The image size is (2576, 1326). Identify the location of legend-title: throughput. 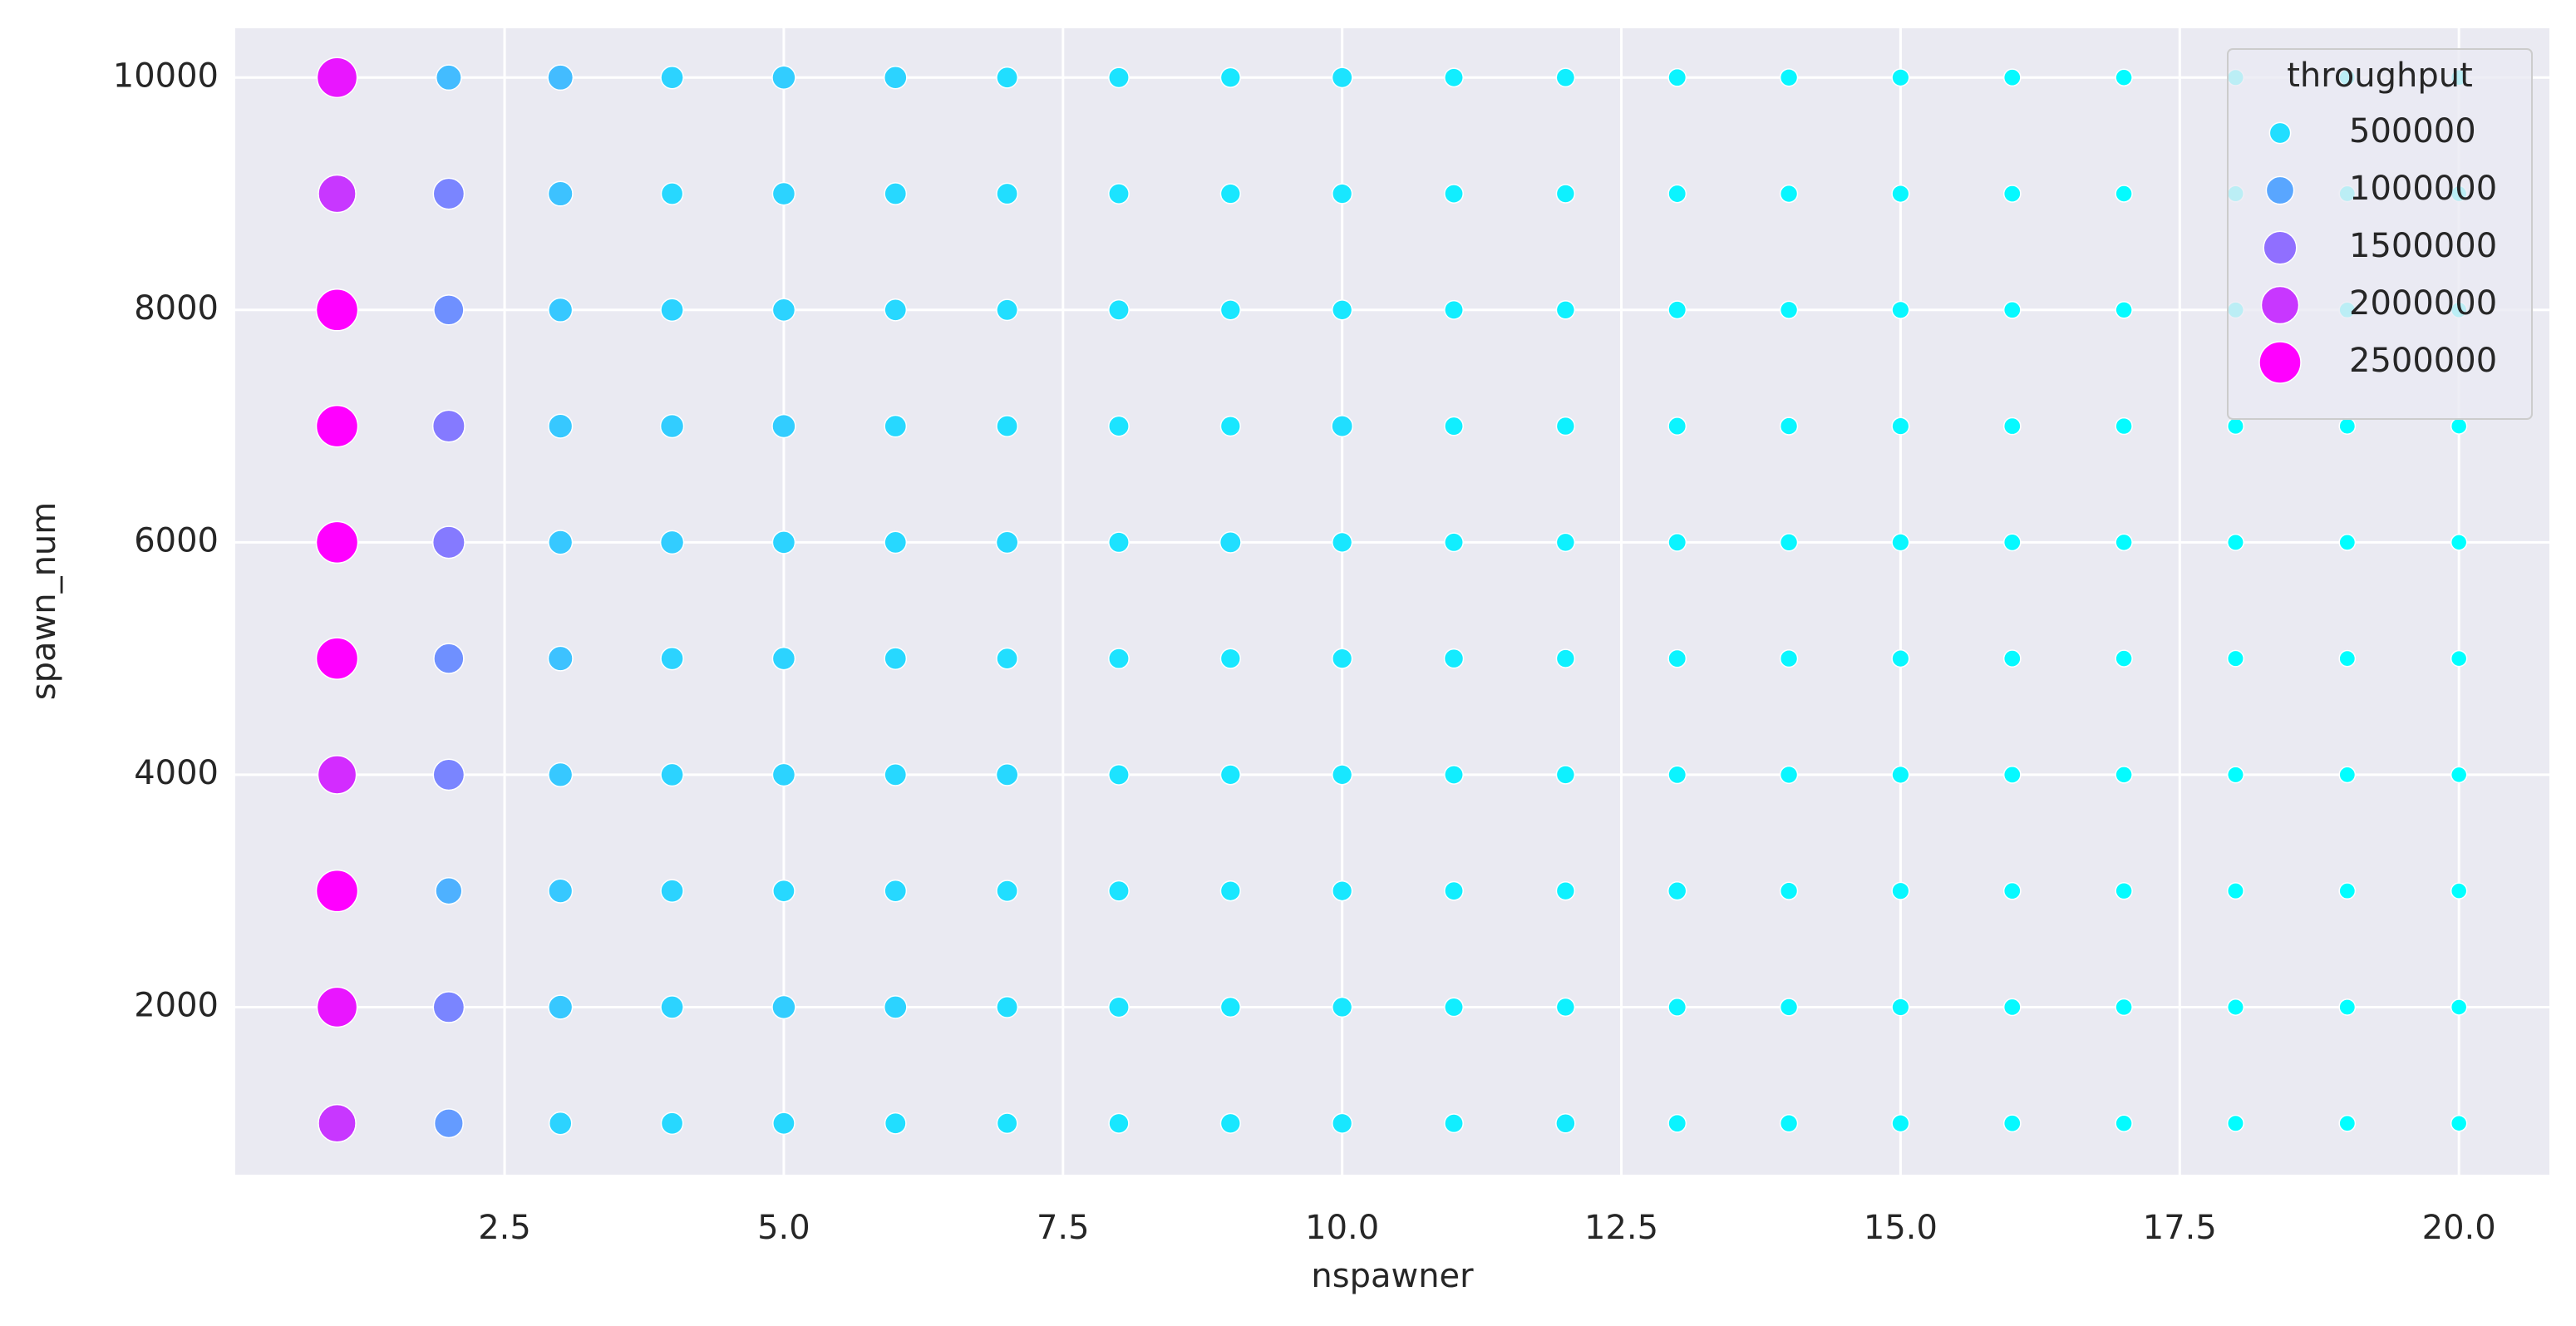
(2380, 76).